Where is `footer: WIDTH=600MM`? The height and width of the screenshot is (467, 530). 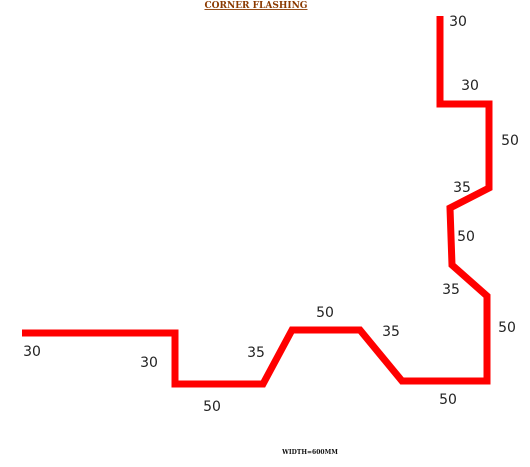 footer: WIDTH=600MM is located at coordinates (309, 452).